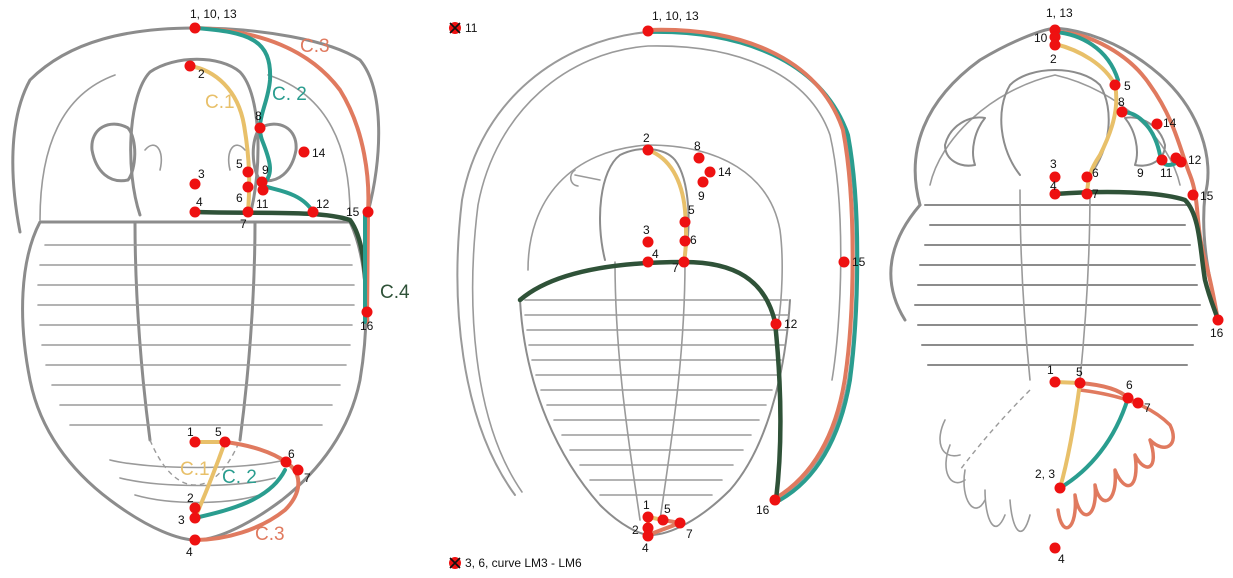  Describe the element at coordinates (254, 120) in the screenshot. I see `left-curve-2-cephalon` at that location.